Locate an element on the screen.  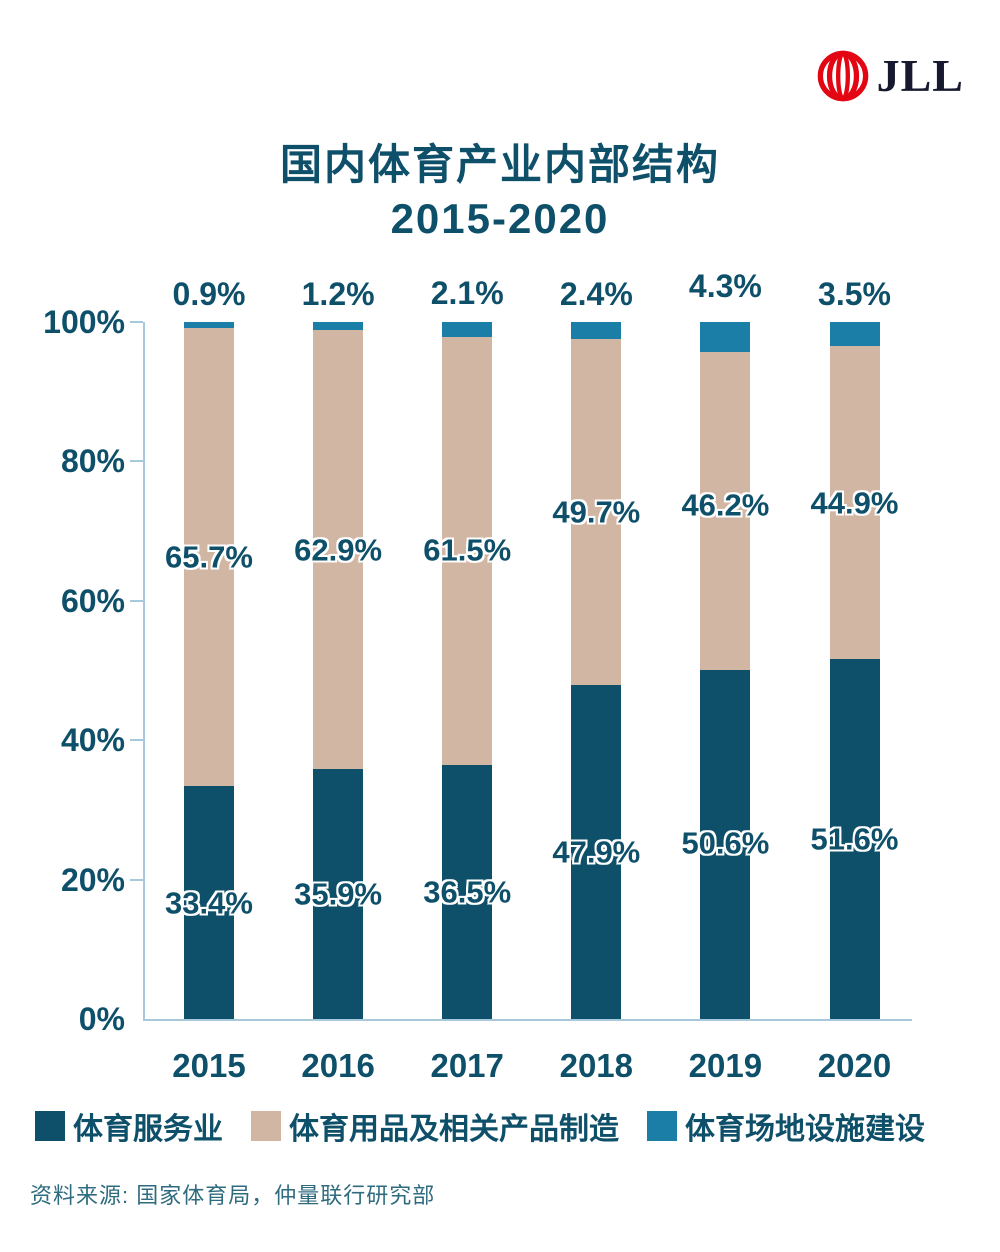
value-label-series0-2018: 47.9% is located at coordinates (596, 852).